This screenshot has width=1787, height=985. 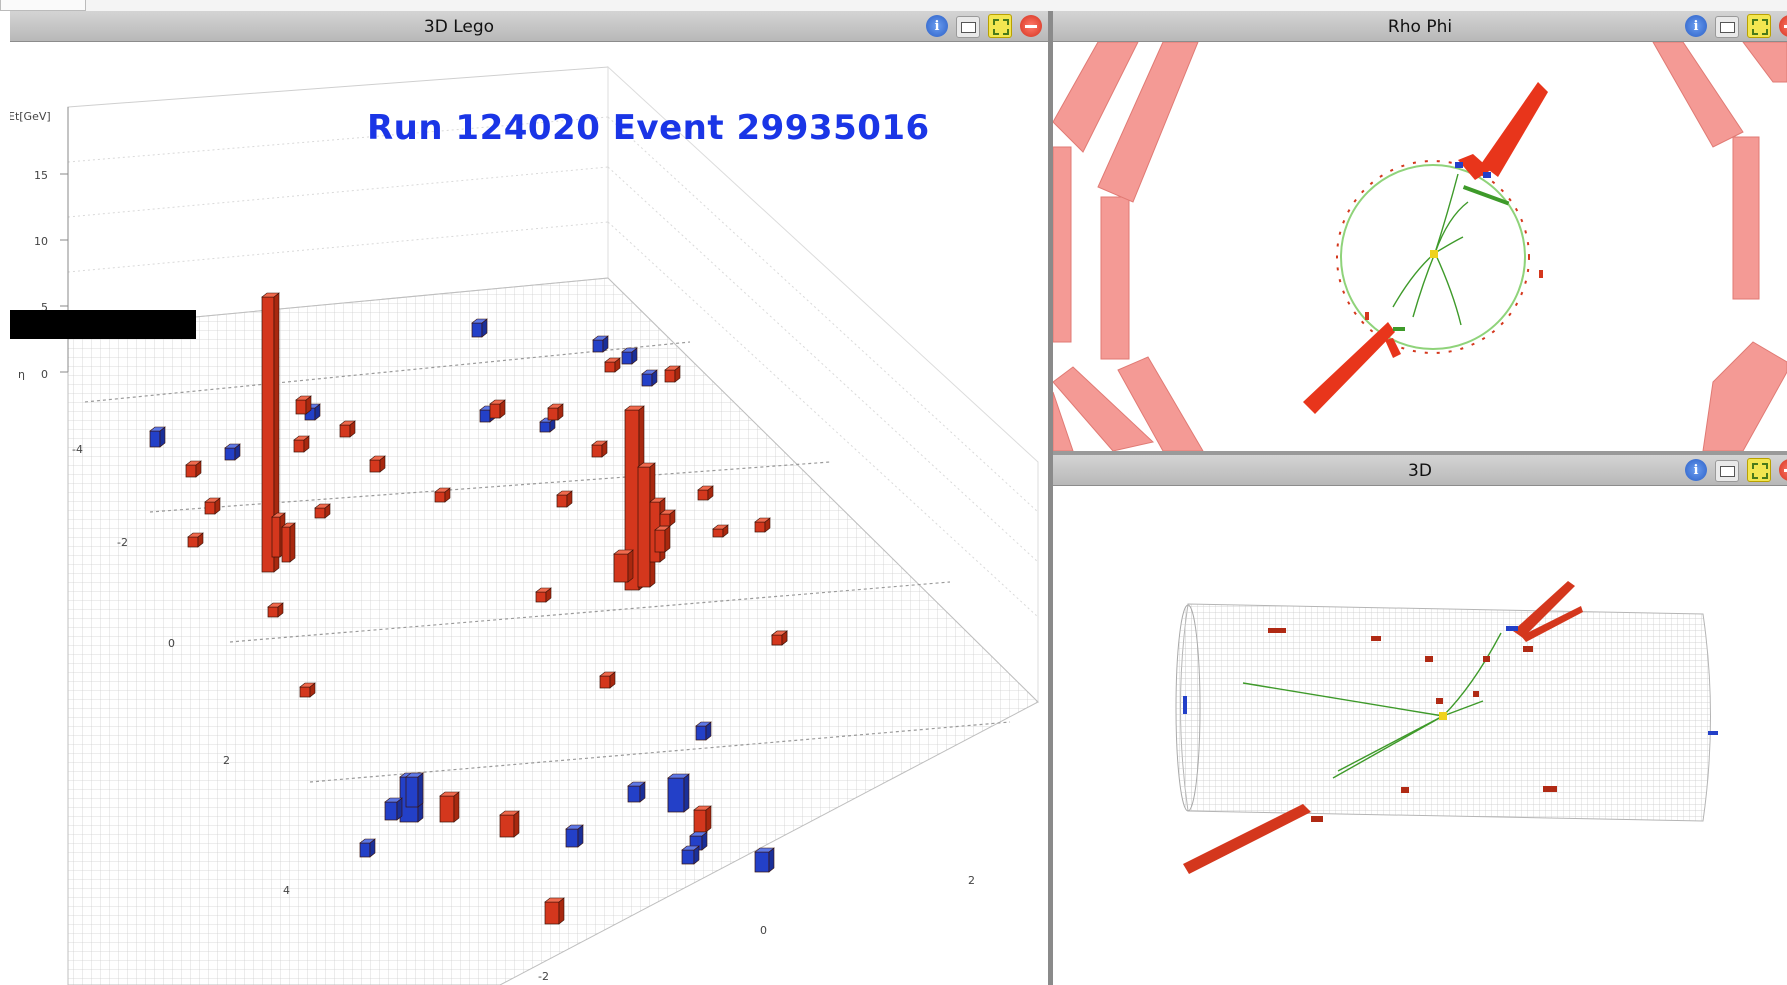 I want to click on lego-window-buttons: i, so click(x=984, y=26).